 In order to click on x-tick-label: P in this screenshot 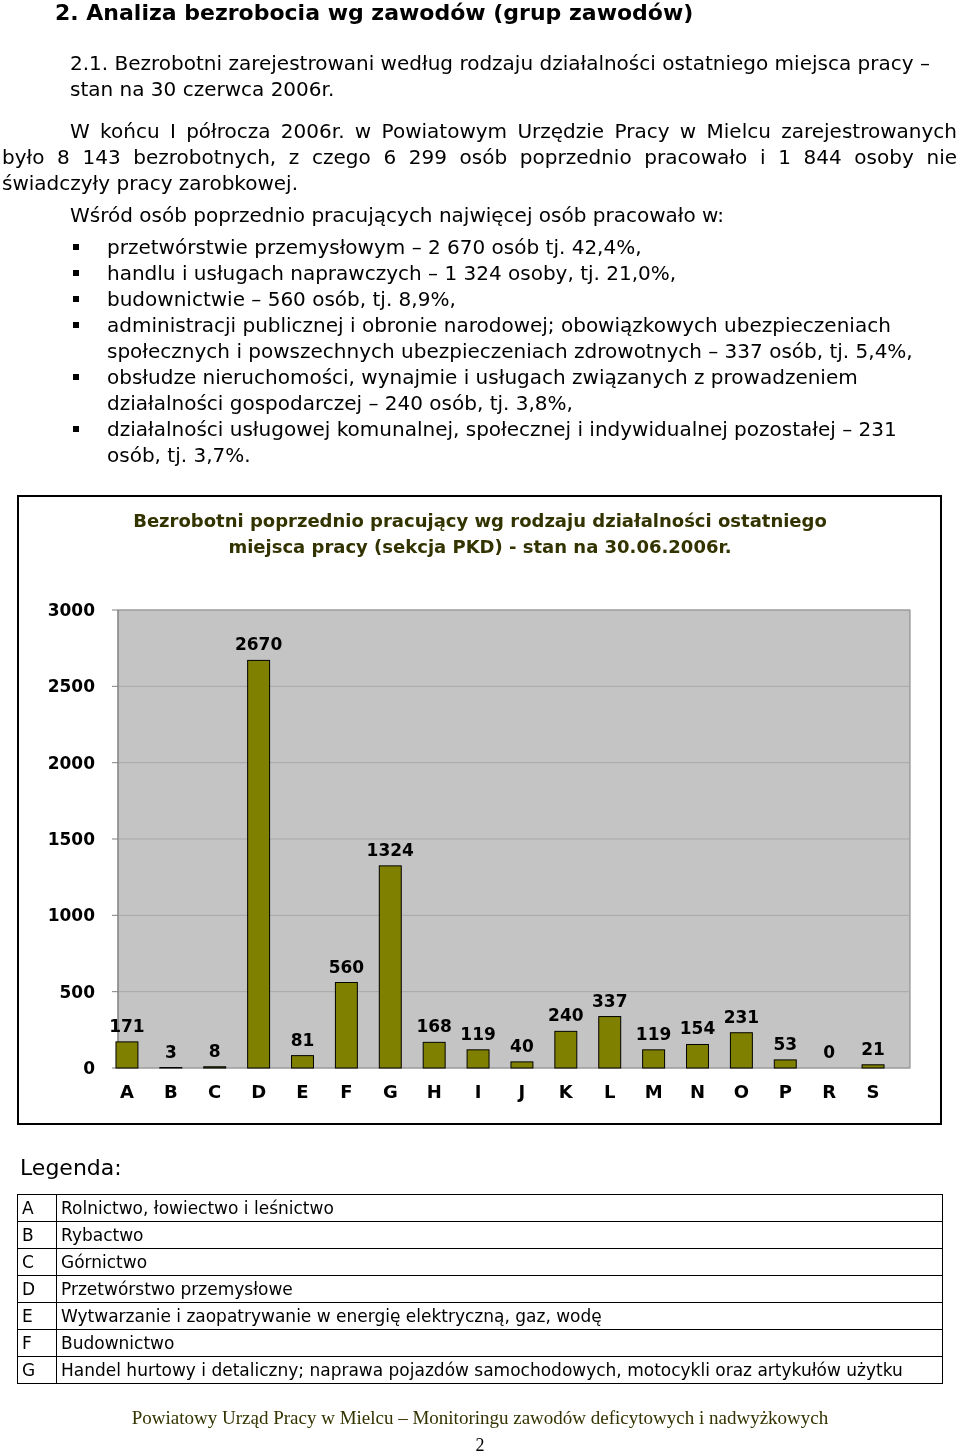, I will do `click(785, 1091)`.